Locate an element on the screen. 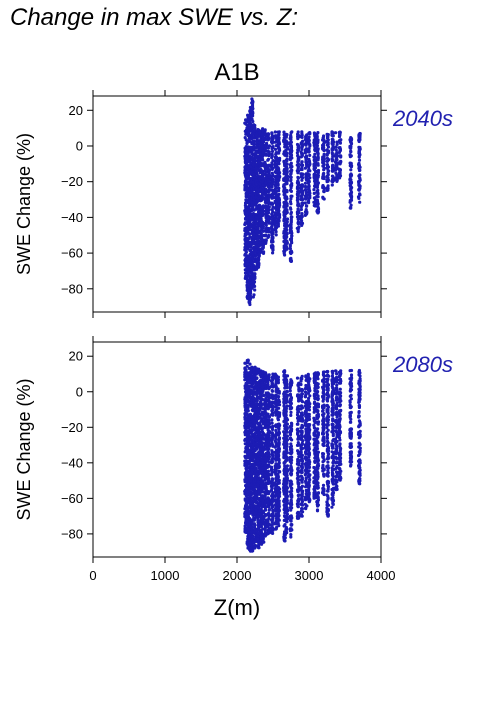  chart-title: Change in max SWE vs. Z: is located at coordinates (154, 17).